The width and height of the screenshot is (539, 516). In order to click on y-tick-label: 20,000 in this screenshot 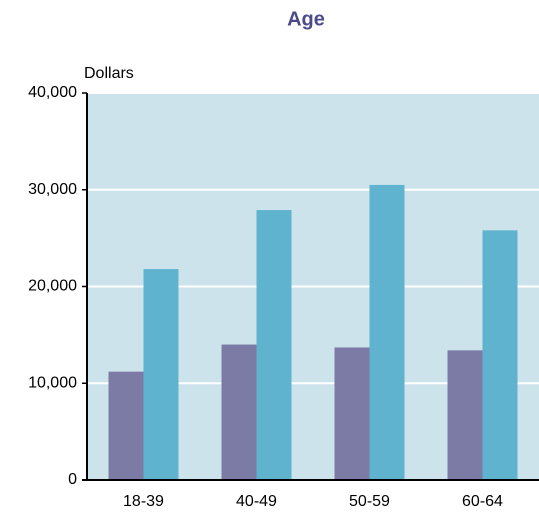, I will do `click(52, 286)`.